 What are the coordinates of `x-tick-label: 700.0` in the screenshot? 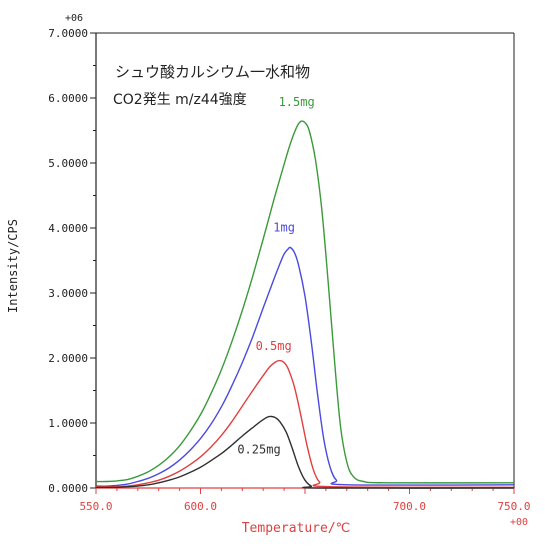 It's located at (409, 506).